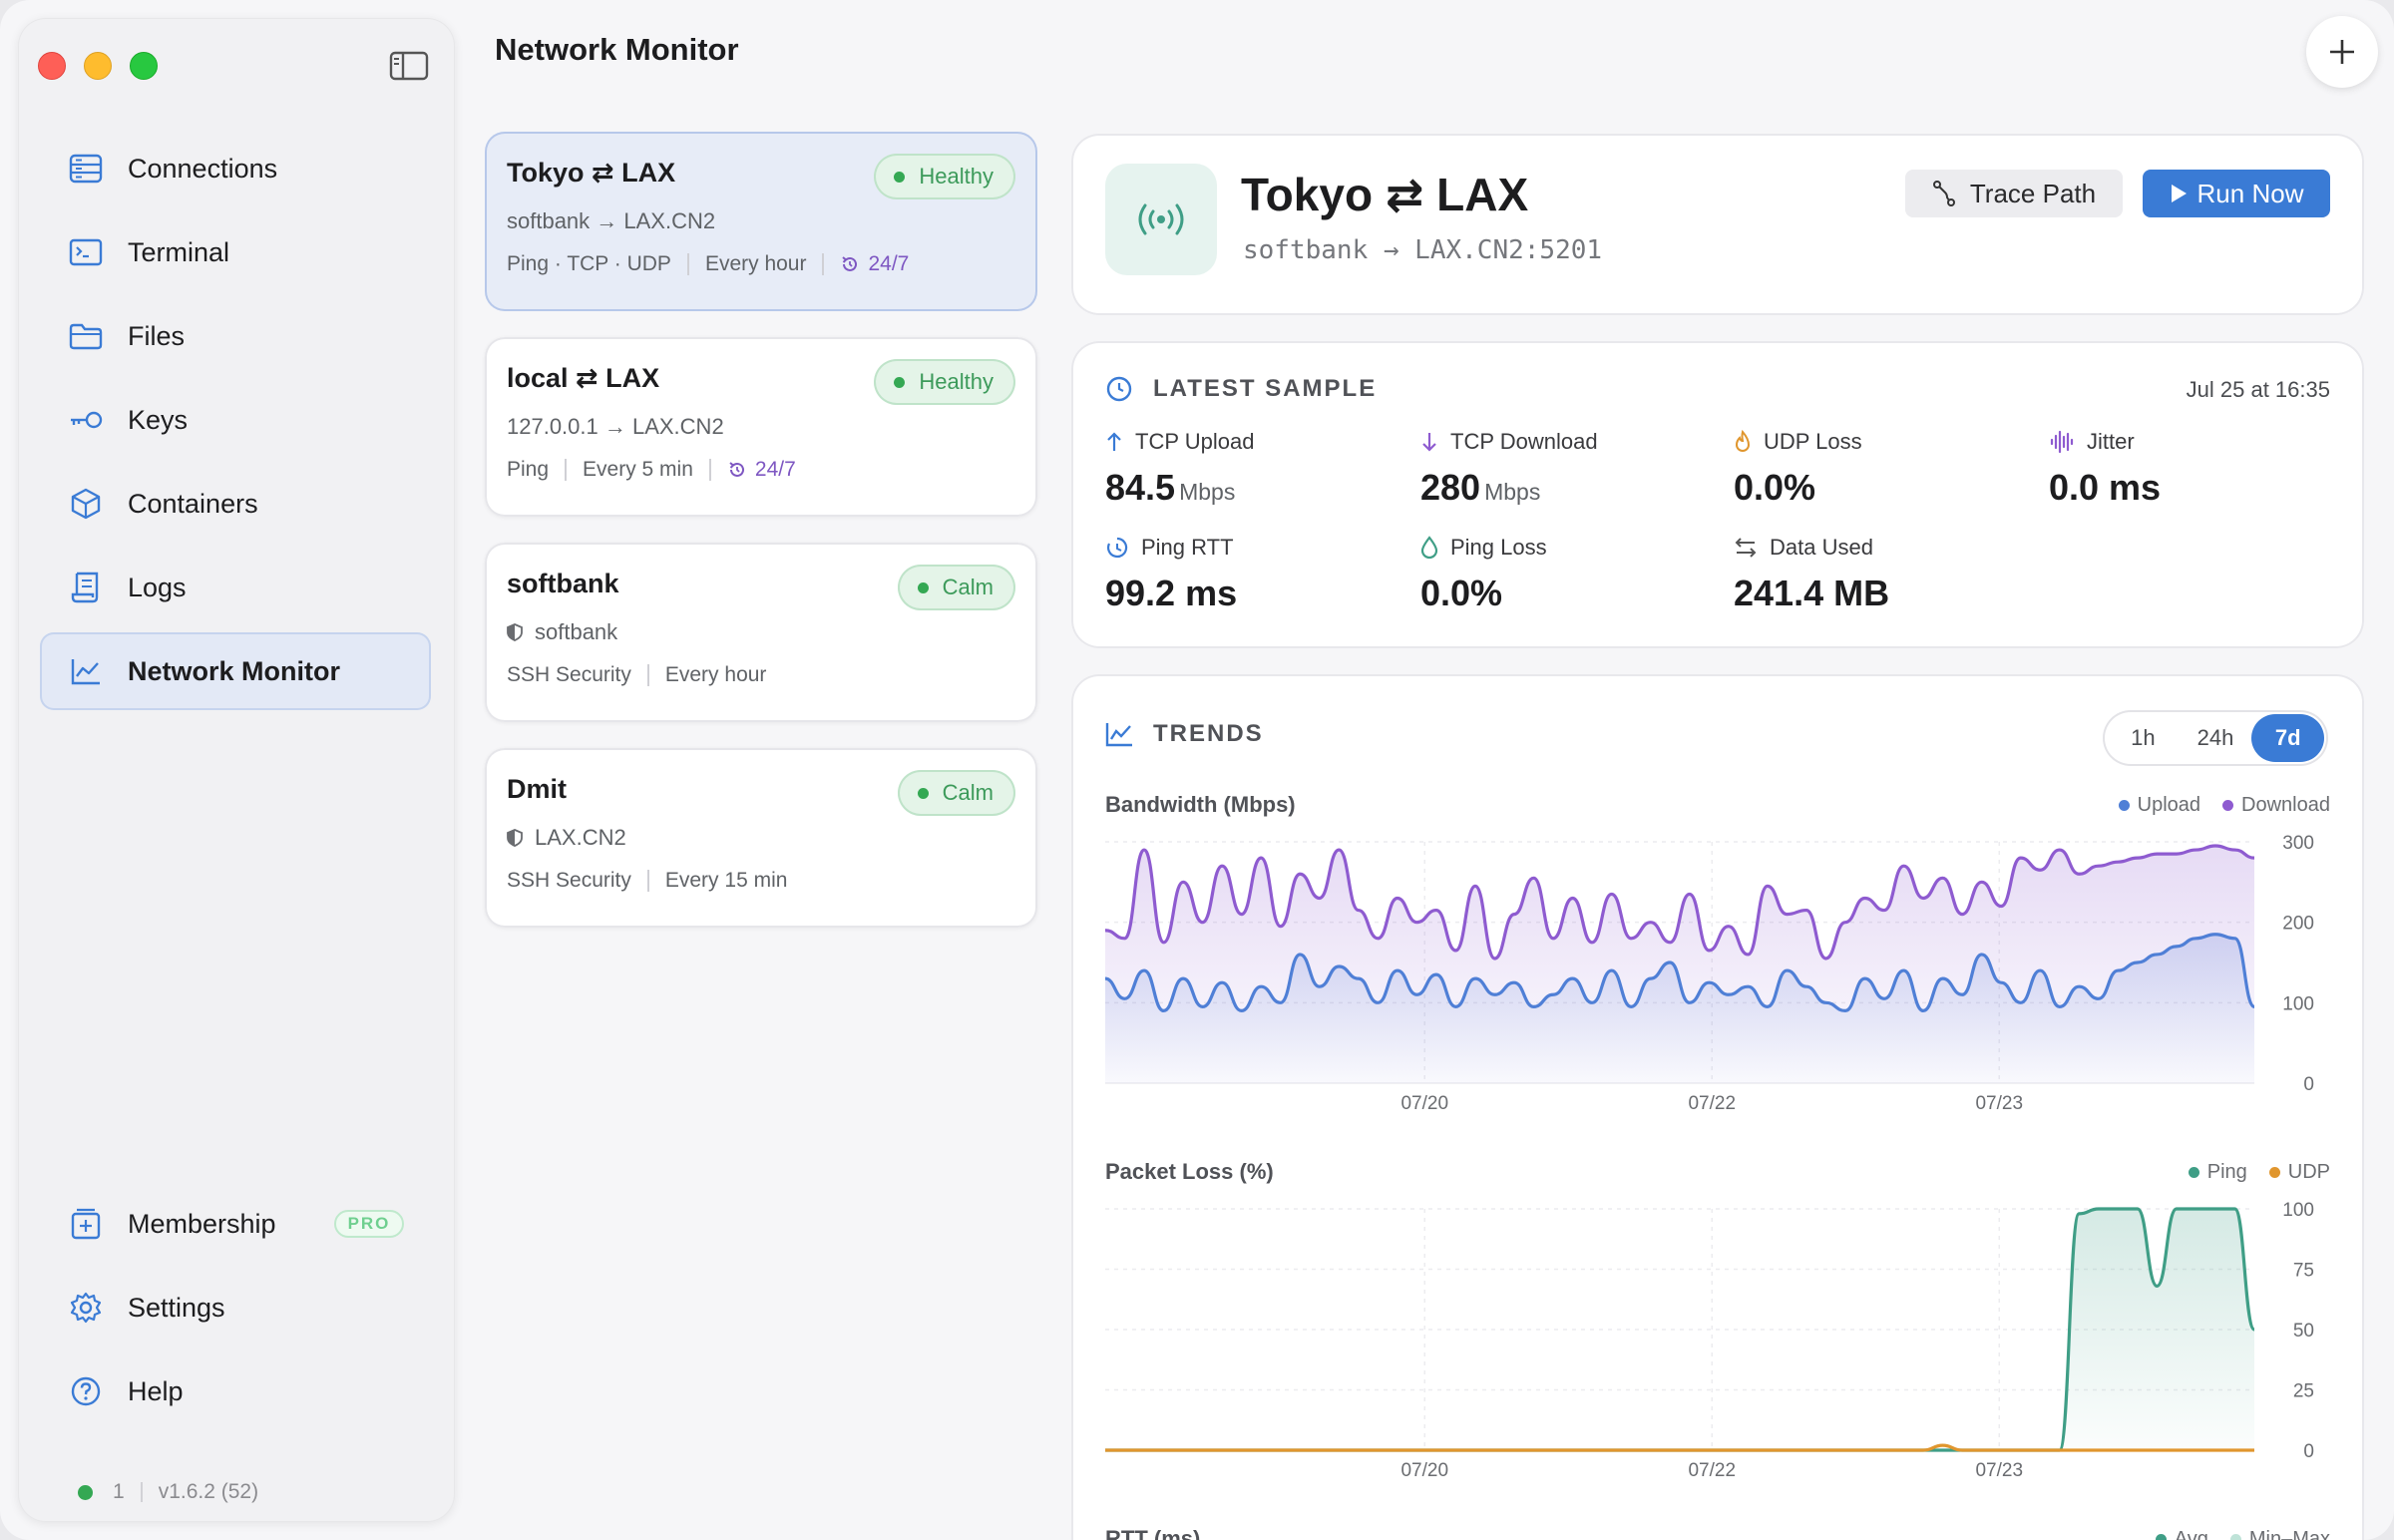 Image resolution: width=2394 pixels, height=1540 pixels. Describe the element at coordinates (1114, 441) in the screenshot. I see `arrow-up-icon` at that location.